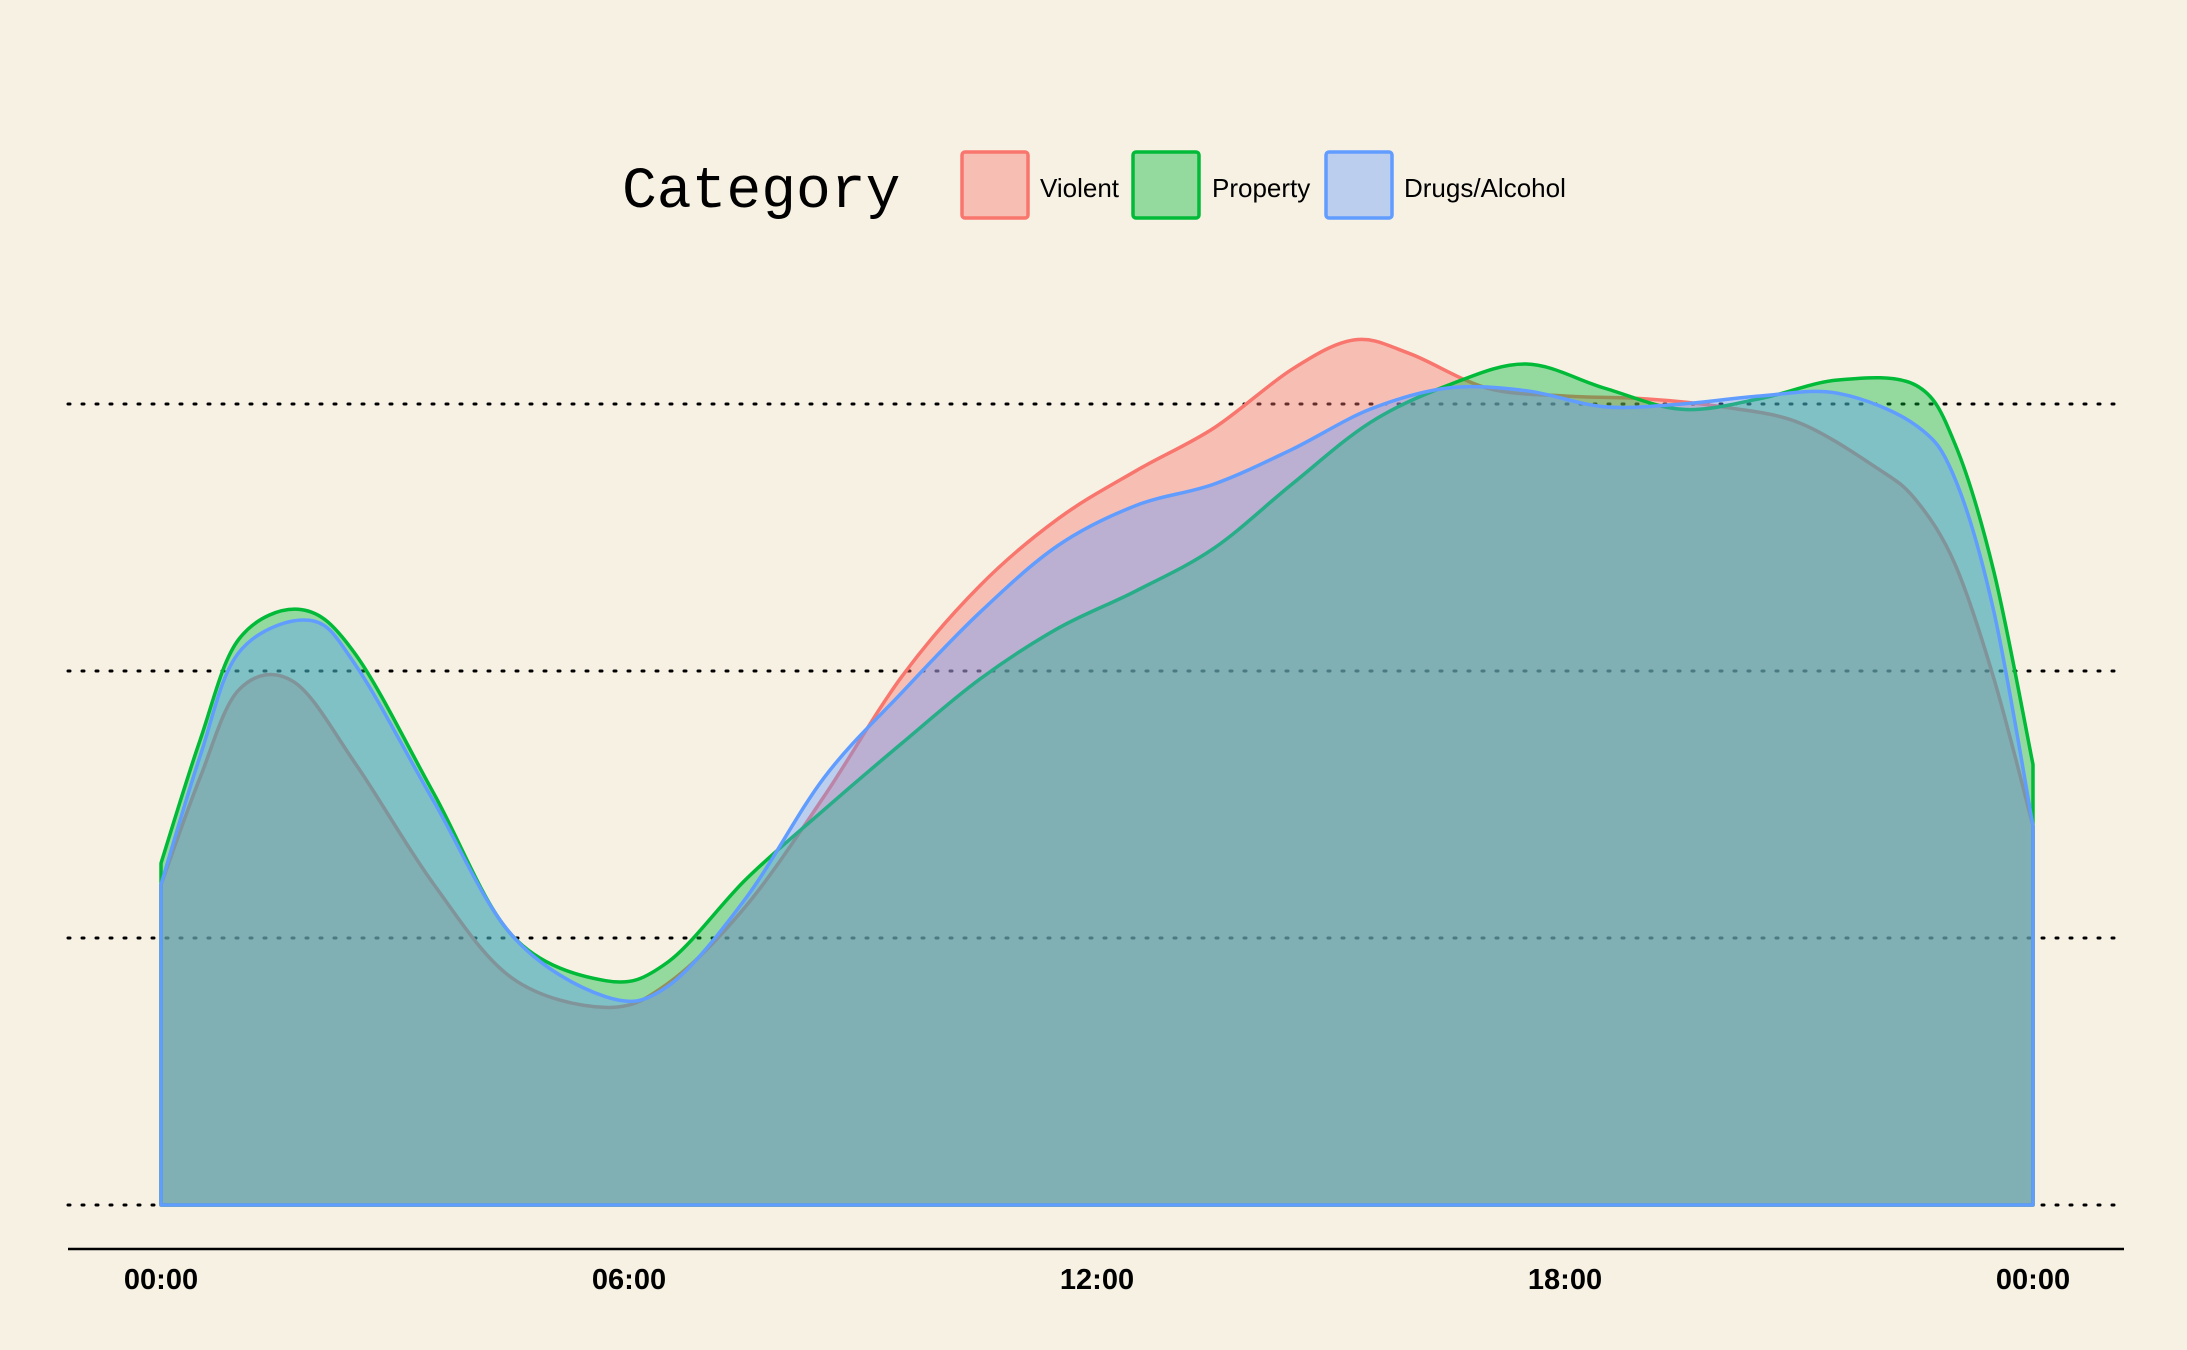  What do you see at coordinates (1565, 1280) in the screenshot?
I see `x-tick-label: 18:00` at bounding box center [1565, 1280].